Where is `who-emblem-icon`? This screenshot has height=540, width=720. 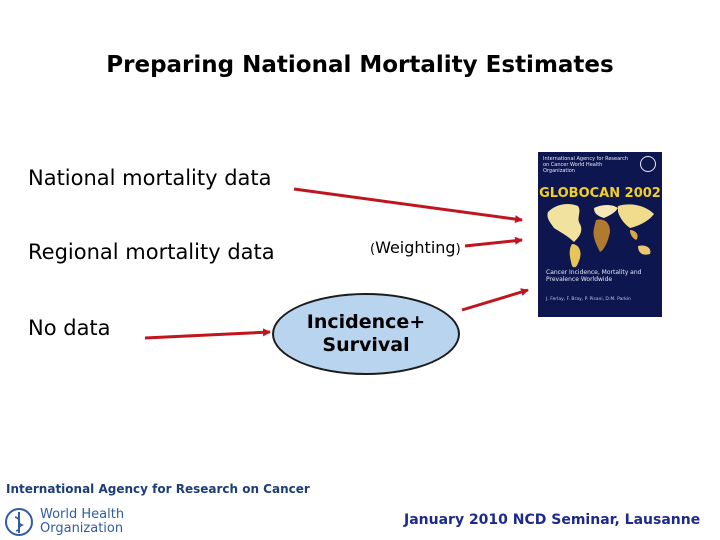
who-emblem-icon is located at coordinates (19, 522).